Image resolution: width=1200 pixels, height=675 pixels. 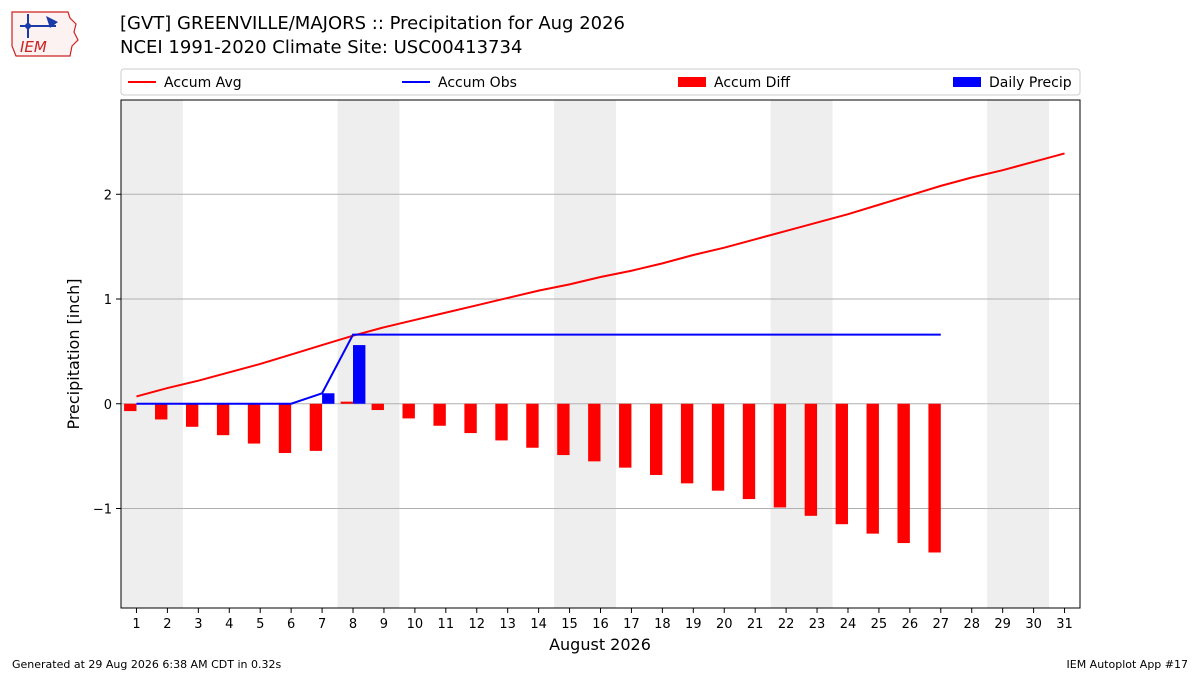 What do you see at coordinates (321, 47) in the screenshot?
I see `chart-subtitle: NCEI 1991-2020 Climate Site: USC00413734` at bounding box center [321, 47].